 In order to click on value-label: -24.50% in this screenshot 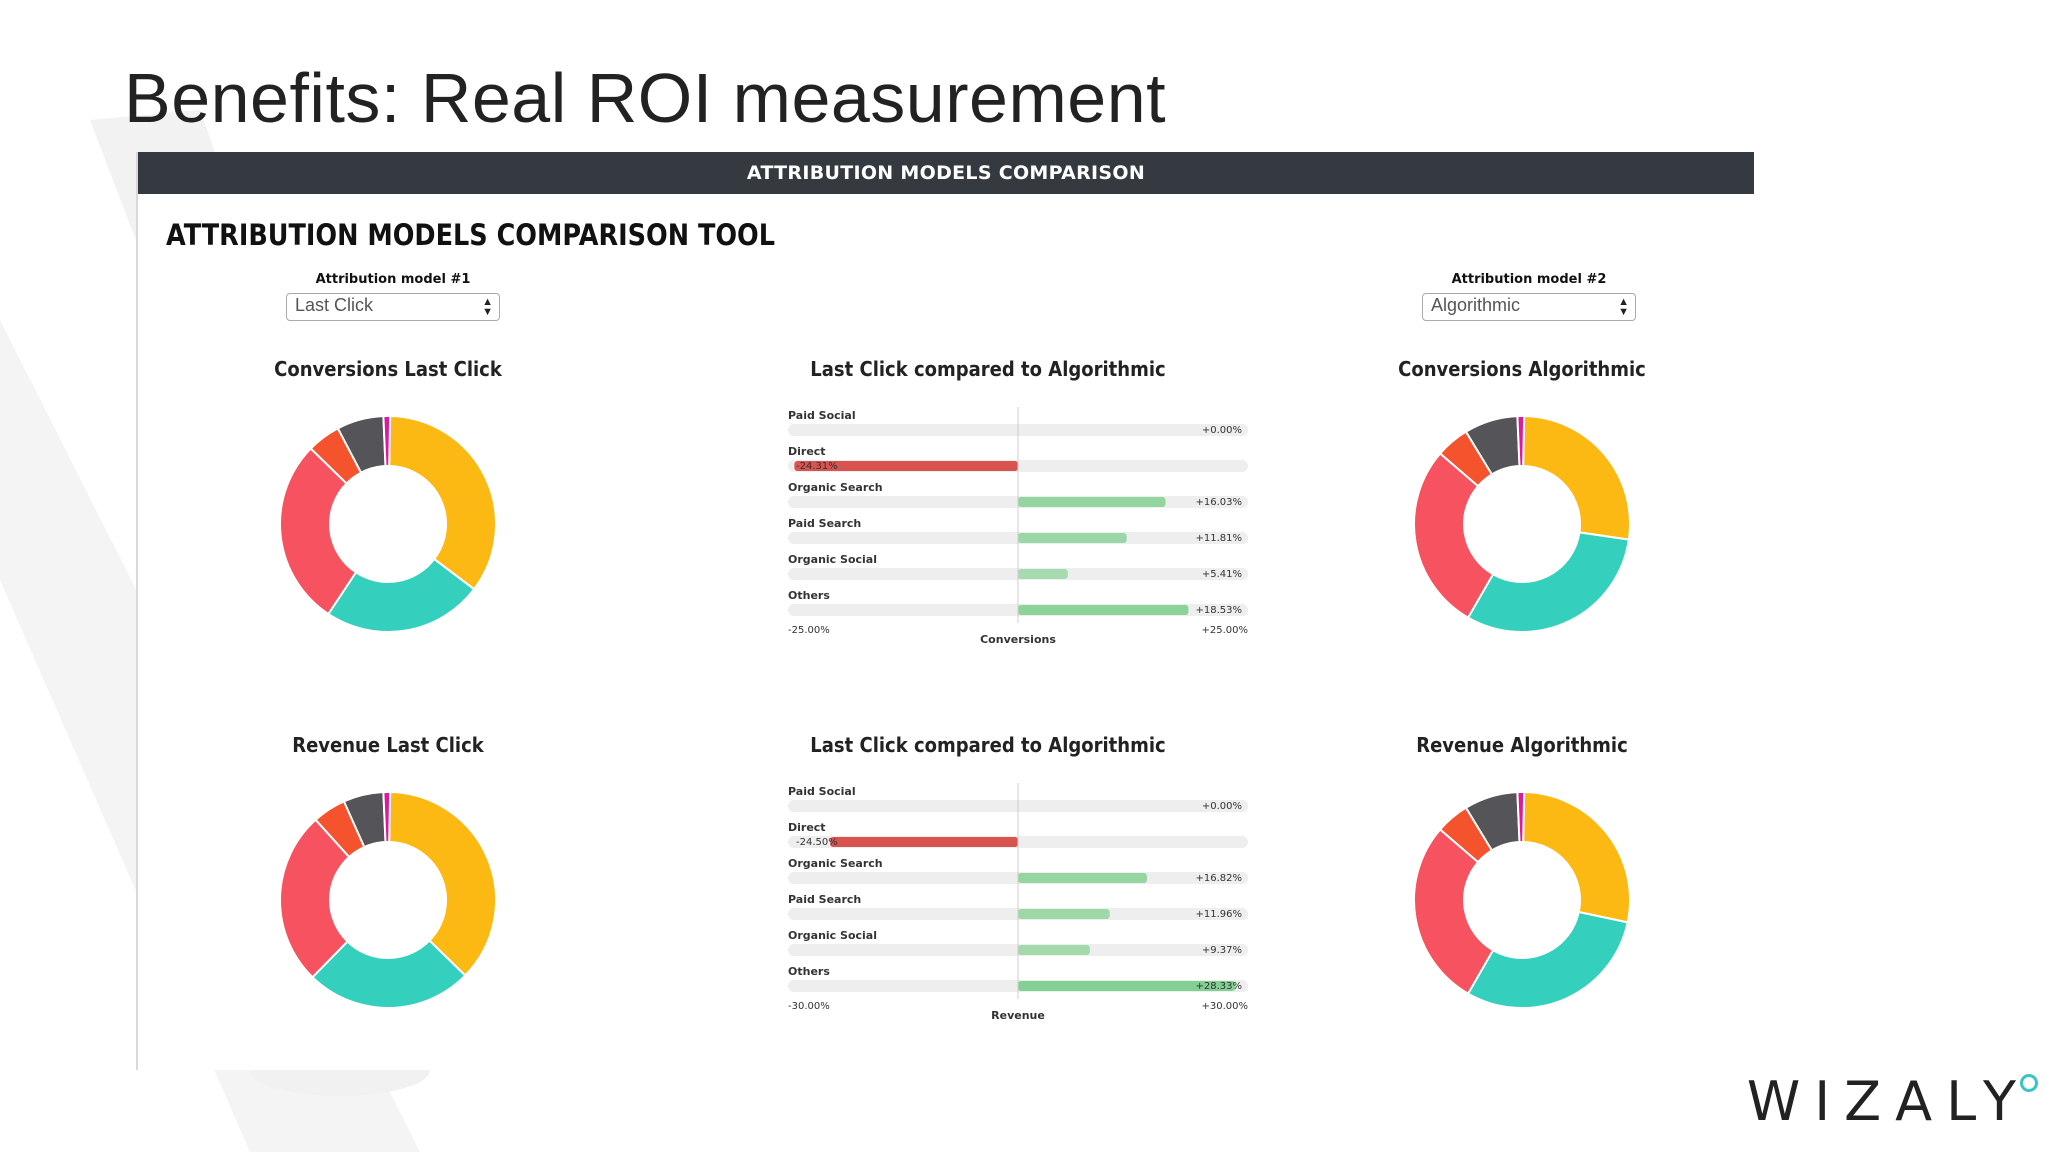, I will do `click(817, 842)`.